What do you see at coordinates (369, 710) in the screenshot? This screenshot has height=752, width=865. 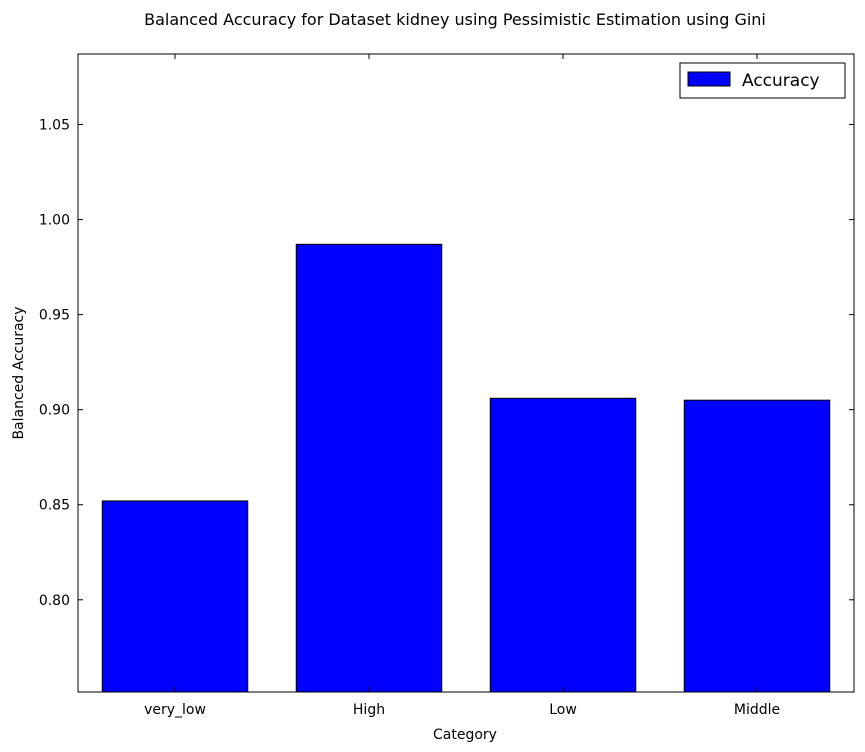 I see `x-tick-label: High` at bounding box center [369, 710].